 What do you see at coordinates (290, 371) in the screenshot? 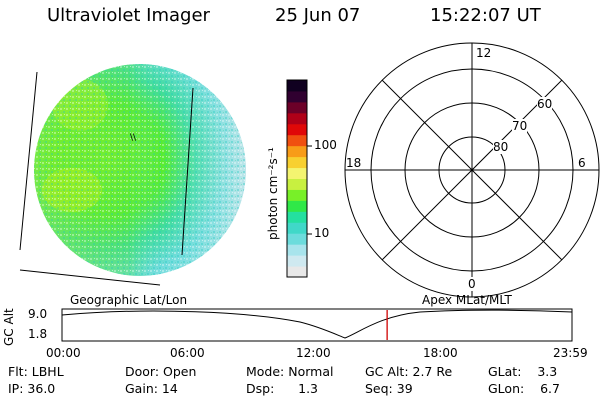
I see `info-mode: Mode: Normal` at bounding box center [290, 371].